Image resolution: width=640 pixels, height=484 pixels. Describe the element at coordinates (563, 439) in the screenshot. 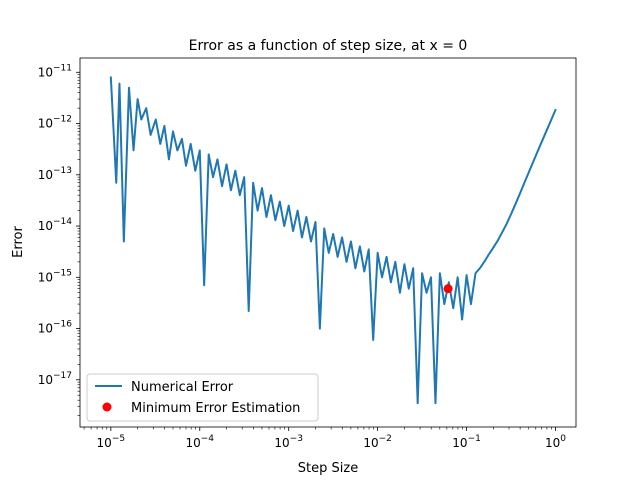

I see `x-tick-label-exponent: 0` at that location.